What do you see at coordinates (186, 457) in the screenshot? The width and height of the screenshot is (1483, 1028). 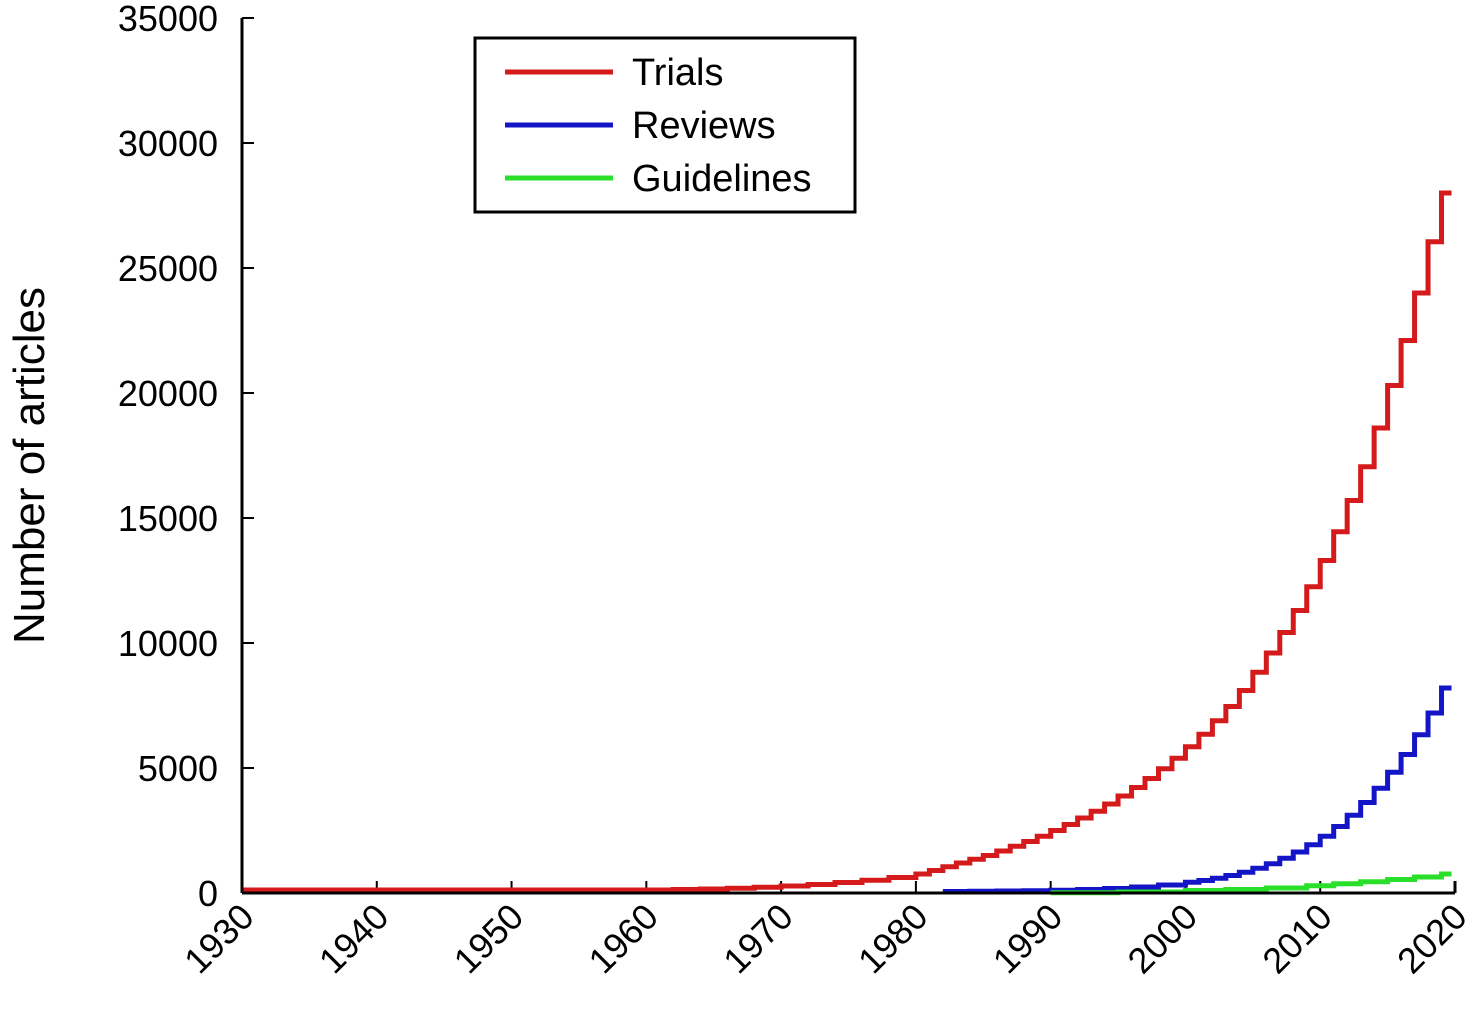 I see `y-axis-ticks: 0 5000 10000 15000 20000 25000 30000 35000` at bounding box center [186, 457].